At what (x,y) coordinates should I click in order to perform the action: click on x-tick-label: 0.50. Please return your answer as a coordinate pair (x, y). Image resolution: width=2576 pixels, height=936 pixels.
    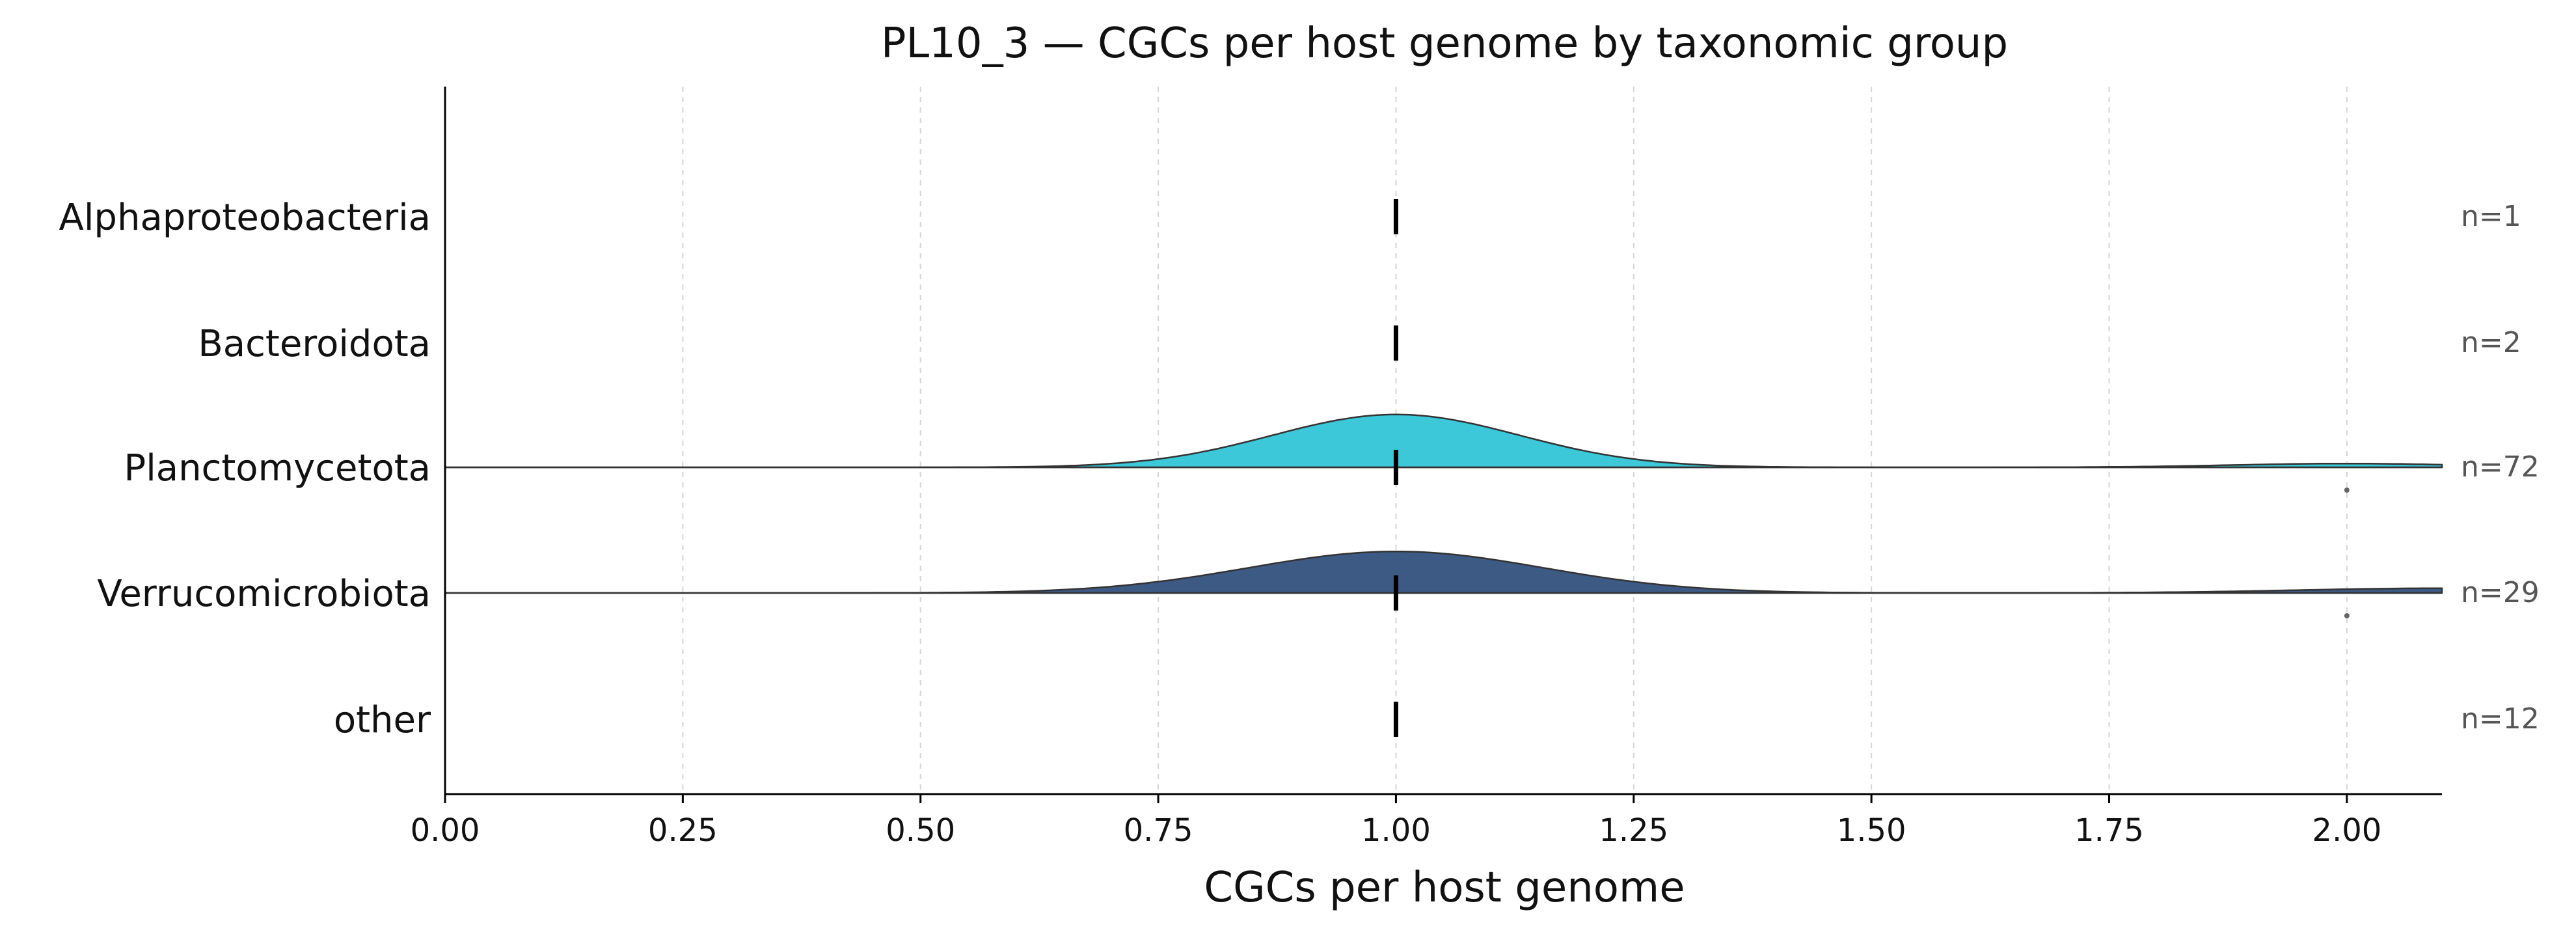
    Looking at the image, I should click on (921, 831).